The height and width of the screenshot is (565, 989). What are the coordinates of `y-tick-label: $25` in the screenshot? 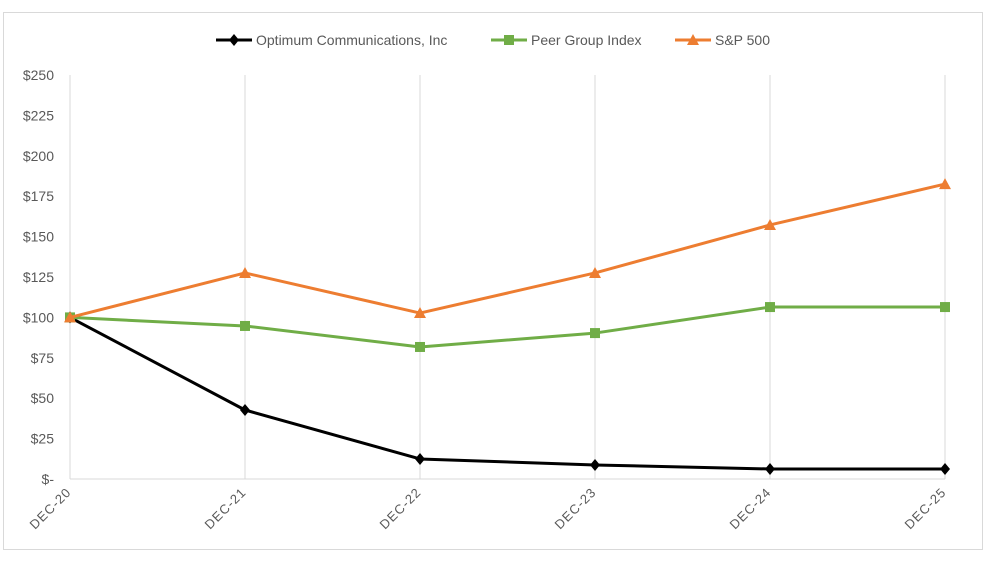 It's located at (43, 439).